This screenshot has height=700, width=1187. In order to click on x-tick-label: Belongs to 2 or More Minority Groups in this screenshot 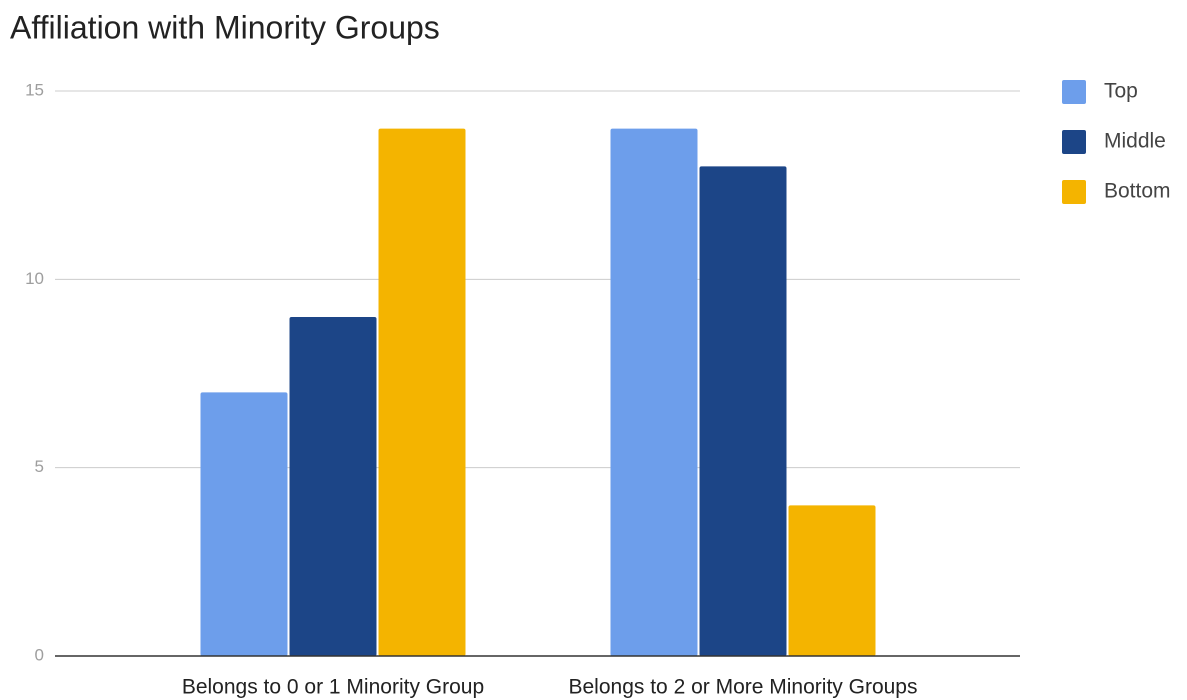, I will do `click(743, 687)`.